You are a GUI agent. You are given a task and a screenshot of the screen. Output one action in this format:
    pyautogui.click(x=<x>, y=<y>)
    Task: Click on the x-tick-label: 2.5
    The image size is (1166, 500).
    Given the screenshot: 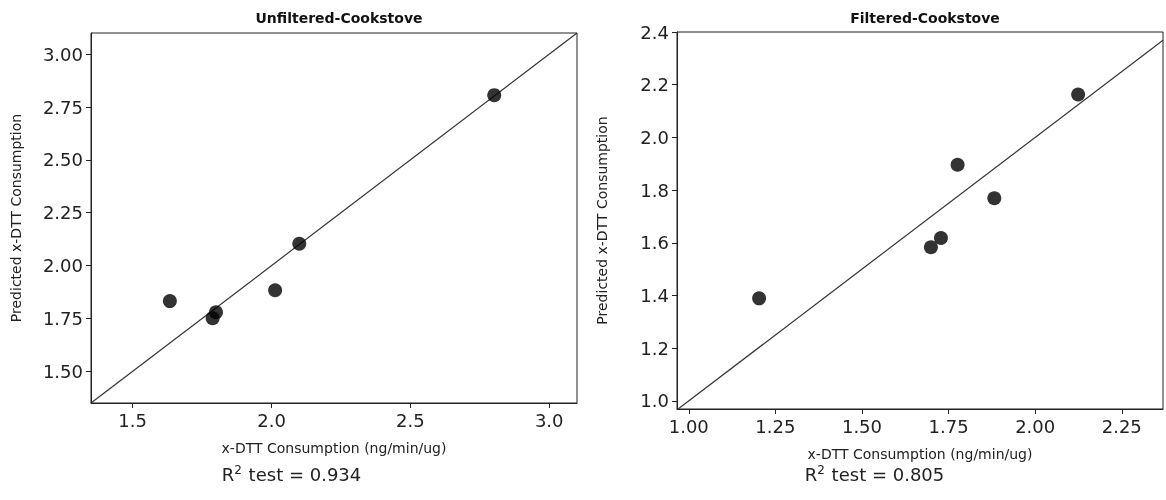 What is the action you would take?
    pyautogui.click(x=410, y=420)
    